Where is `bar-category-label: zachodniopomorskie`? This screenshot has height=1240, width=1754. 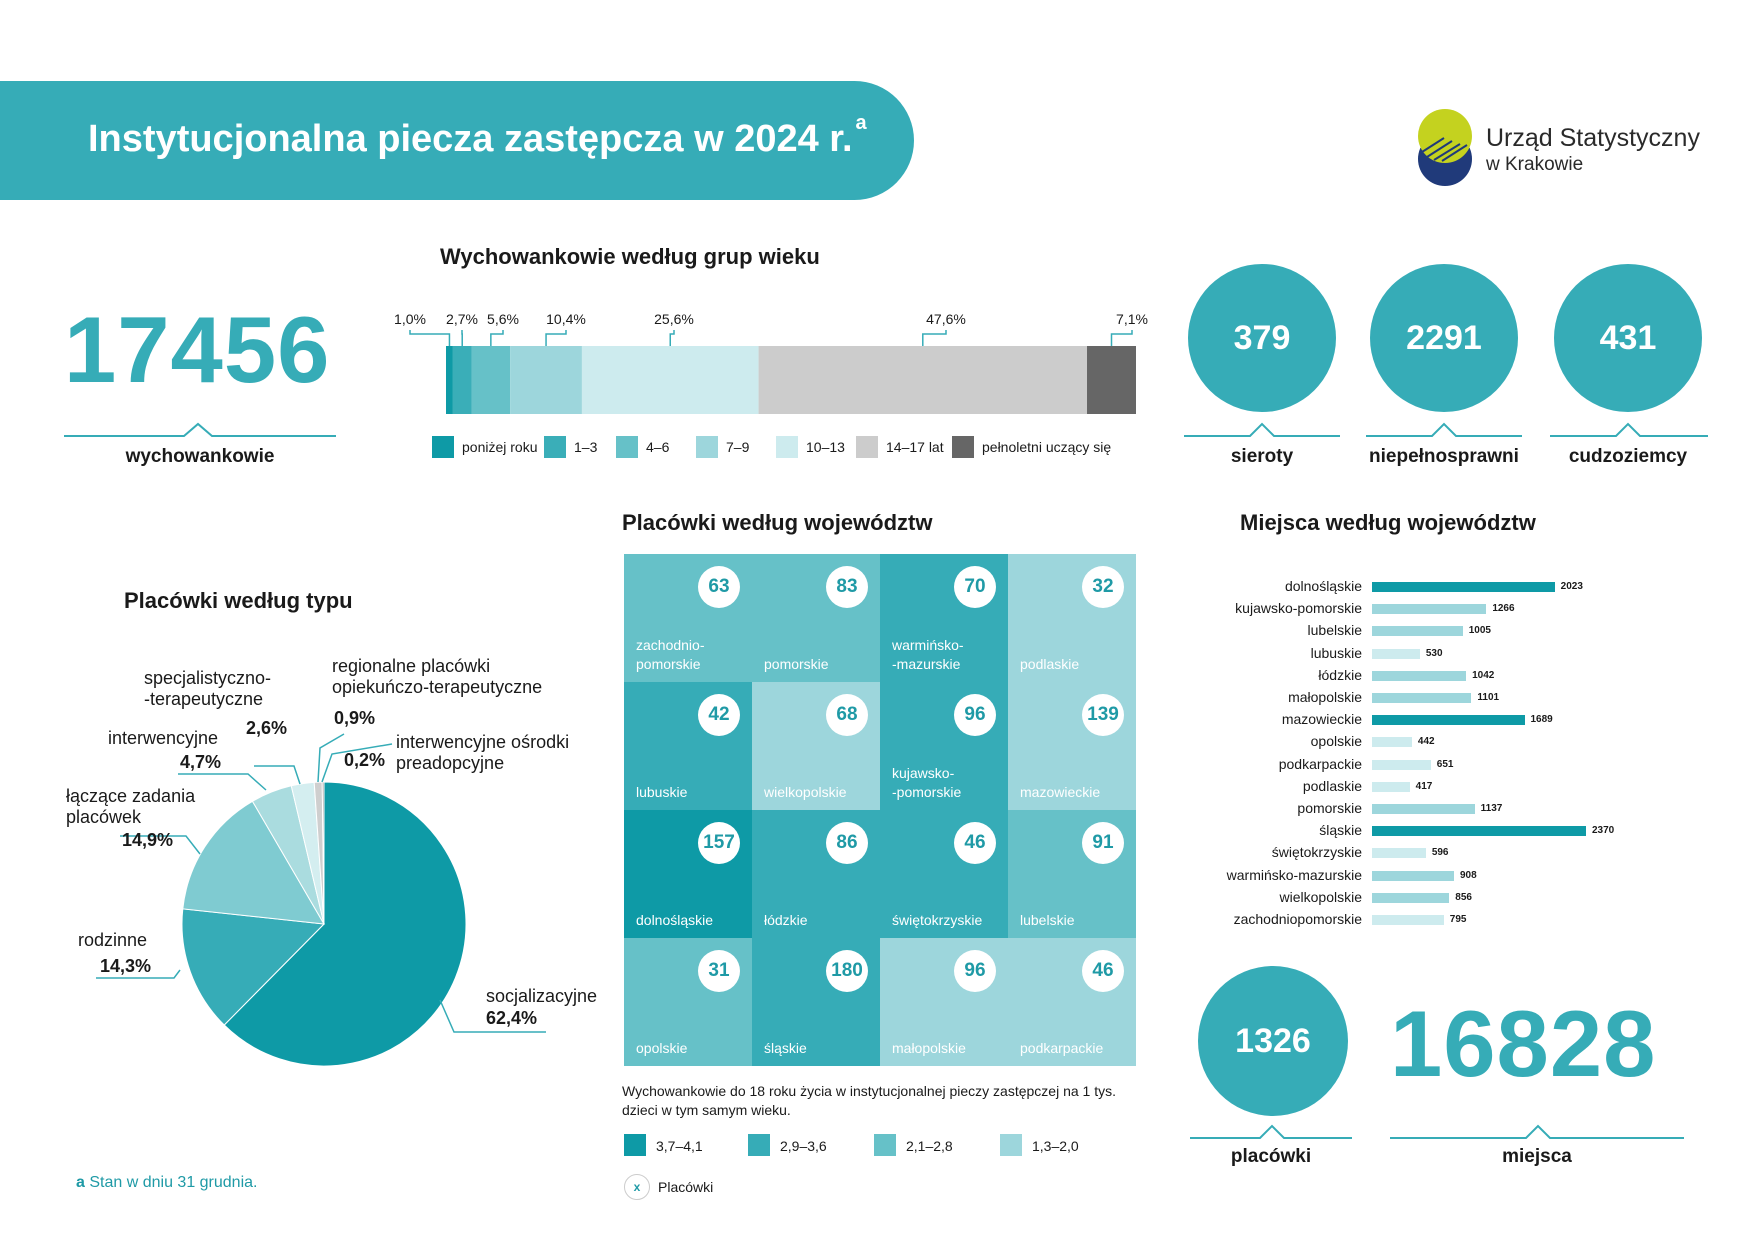
bar-category-label: zachodniopomorskie is located at coordinates (1297, 919).